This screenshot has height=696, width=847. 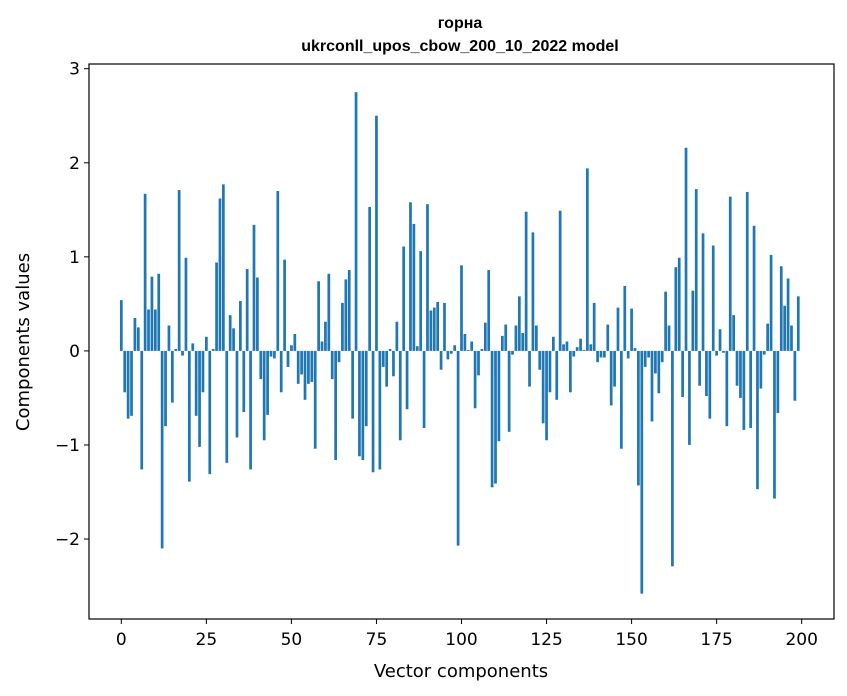 I want to click on x-tick-label: 175, so click(x=716, y=640).